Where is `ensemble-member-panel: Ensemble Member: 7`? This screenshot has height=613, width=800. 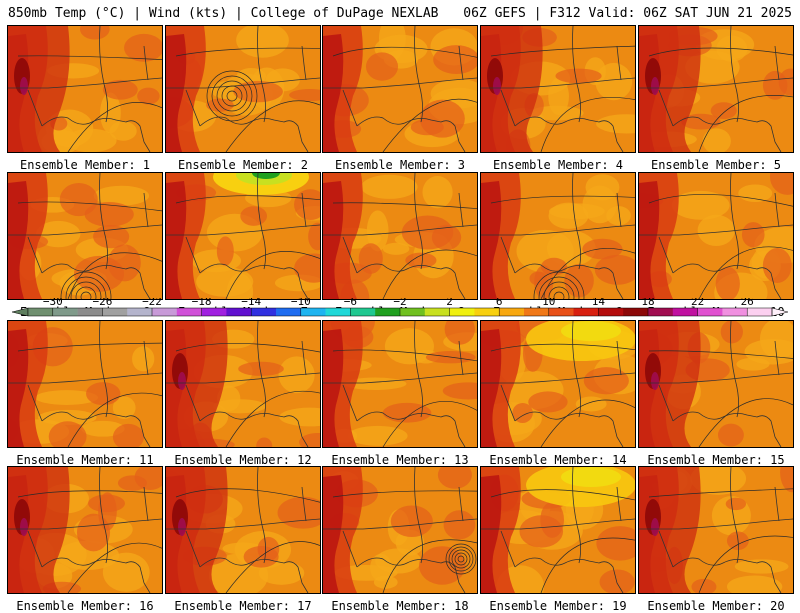 ensemble-member-panel: Ensemble Member: 7 is located at coordinates (243, 245).